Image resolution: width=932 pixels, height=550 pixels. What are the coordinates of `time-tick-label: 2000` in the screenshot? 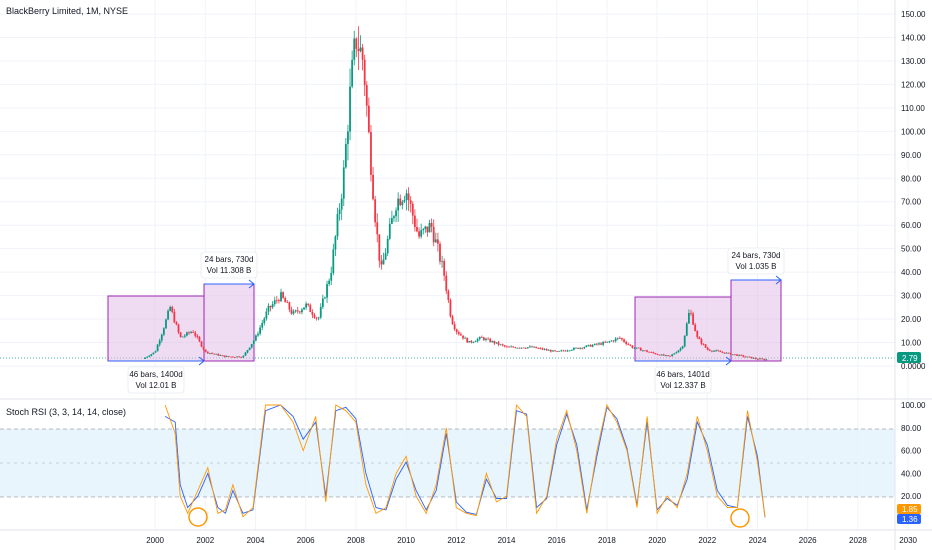 It's located at (155, 540).